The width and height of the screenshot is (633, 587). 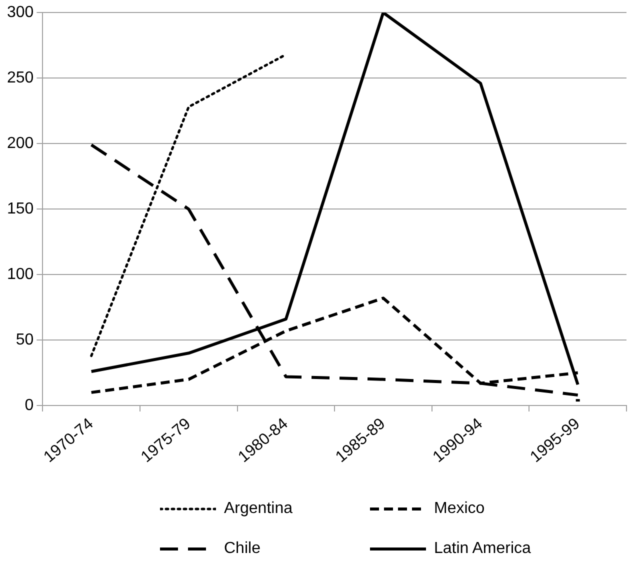 What do you see at coordinates (482, 549) in the screenshot?
I see `legend-label: Latin America` at bounding box center [482, 549].